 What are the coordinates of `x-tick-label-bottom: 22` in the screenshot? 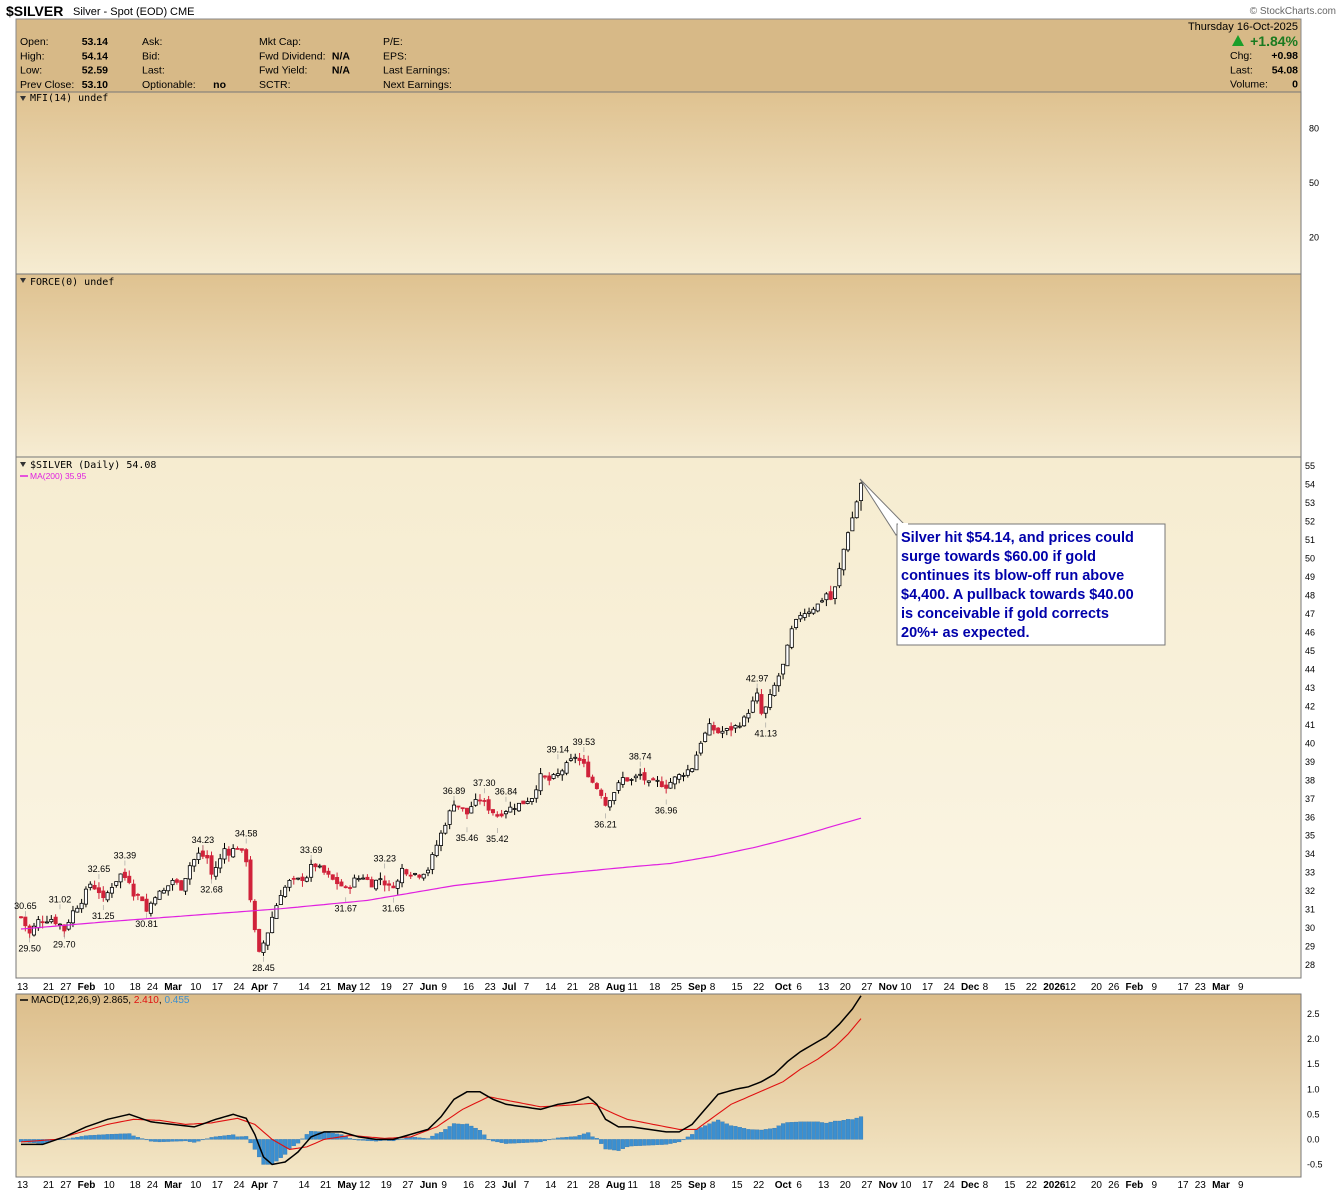 It's located at (759, 1185).